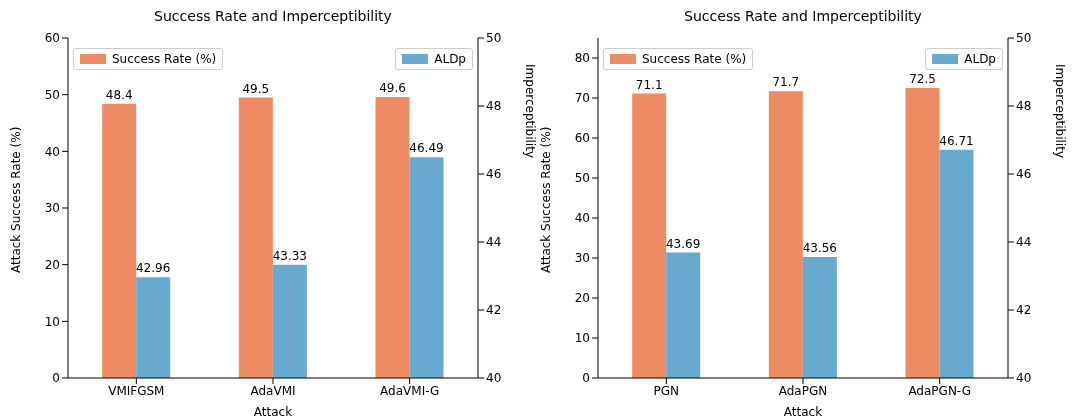  What do you see at coordinates (803, 390) in the screenshot?
I see `x-tick-label: AdaPGN` at bounding box center [803, 390].